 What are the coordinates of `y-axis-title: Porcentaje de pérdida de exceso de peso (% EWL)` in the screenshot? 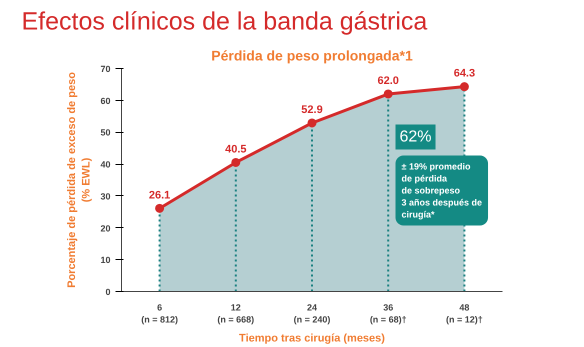 It's located at (79, 180).